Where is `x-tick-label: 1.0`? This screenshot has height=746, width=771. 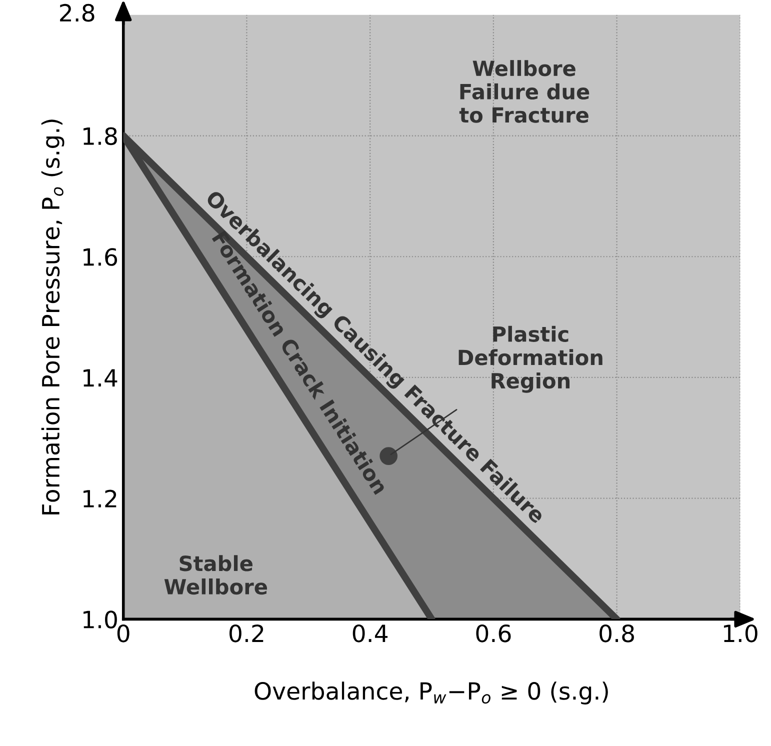
x-tick-label: 1.0 is located at coordinates (741, 633).